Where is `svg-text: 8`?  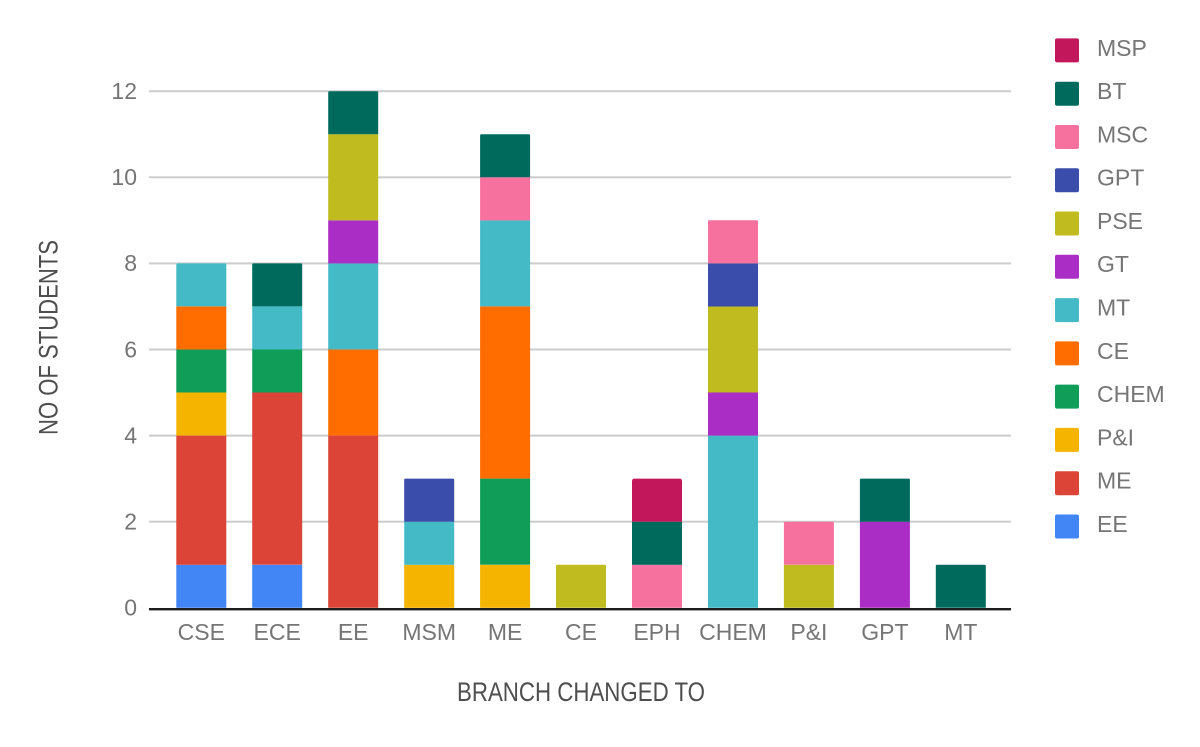 svg-text: 8 is located at coordinates (130, 263).